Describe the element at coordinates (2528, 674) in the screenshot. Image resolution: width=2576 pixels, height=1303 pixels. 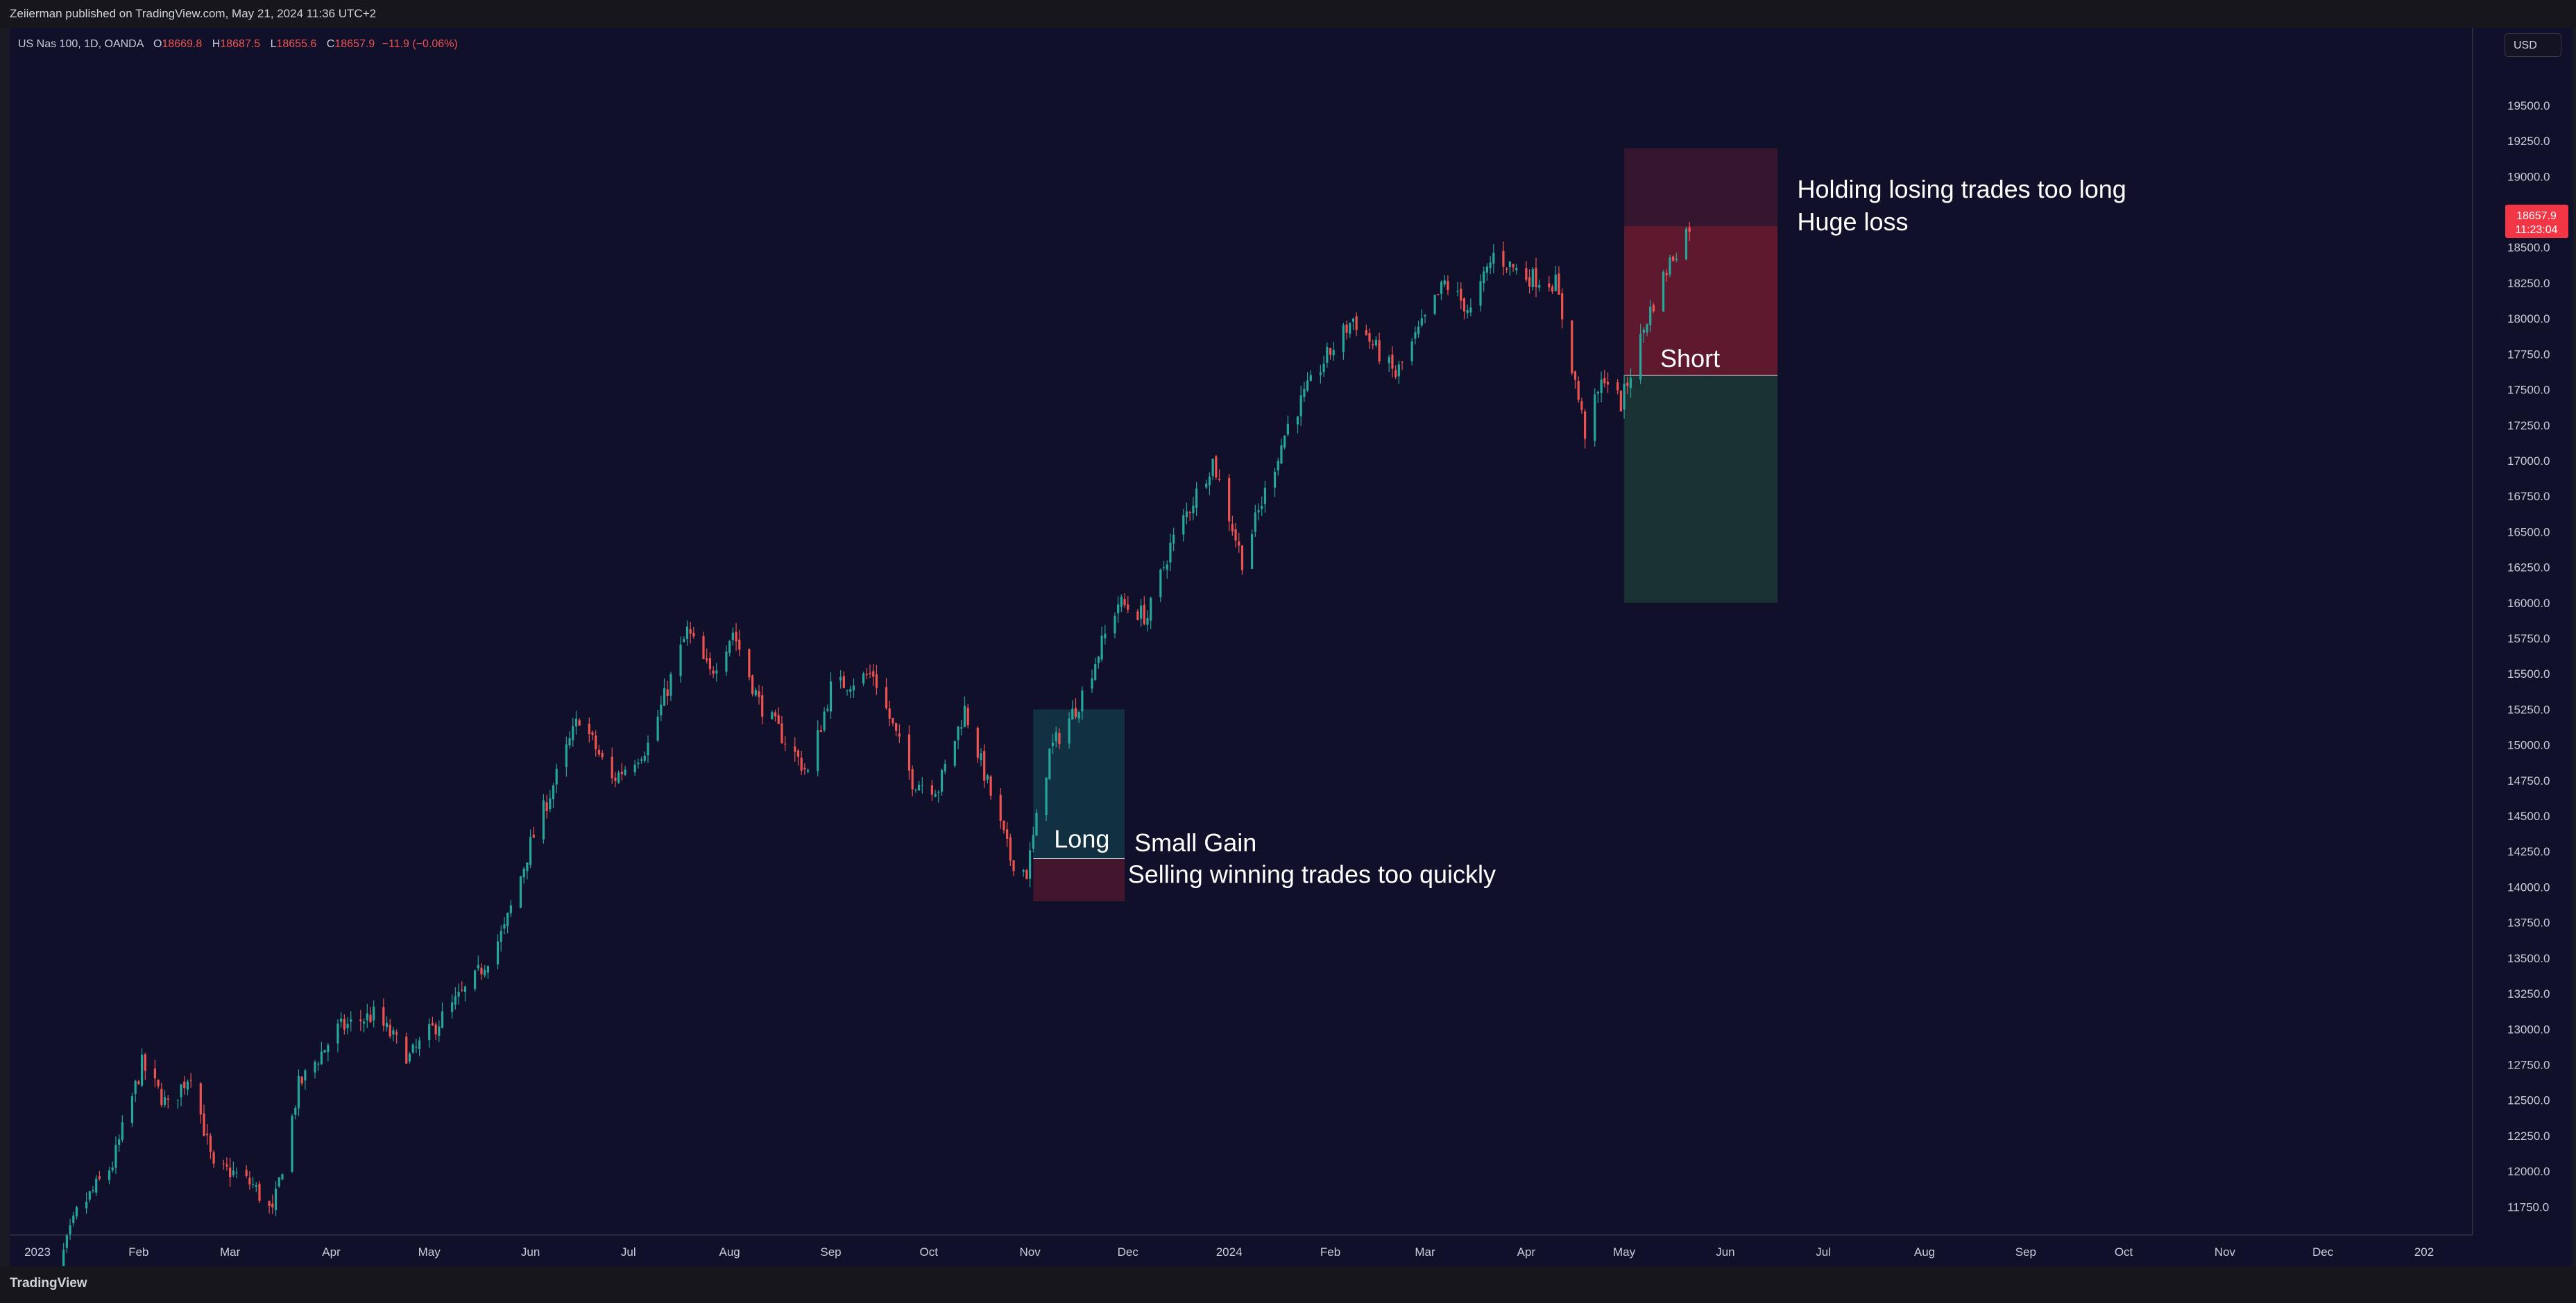
I see `y-tick-label: 15500.0` at that location.